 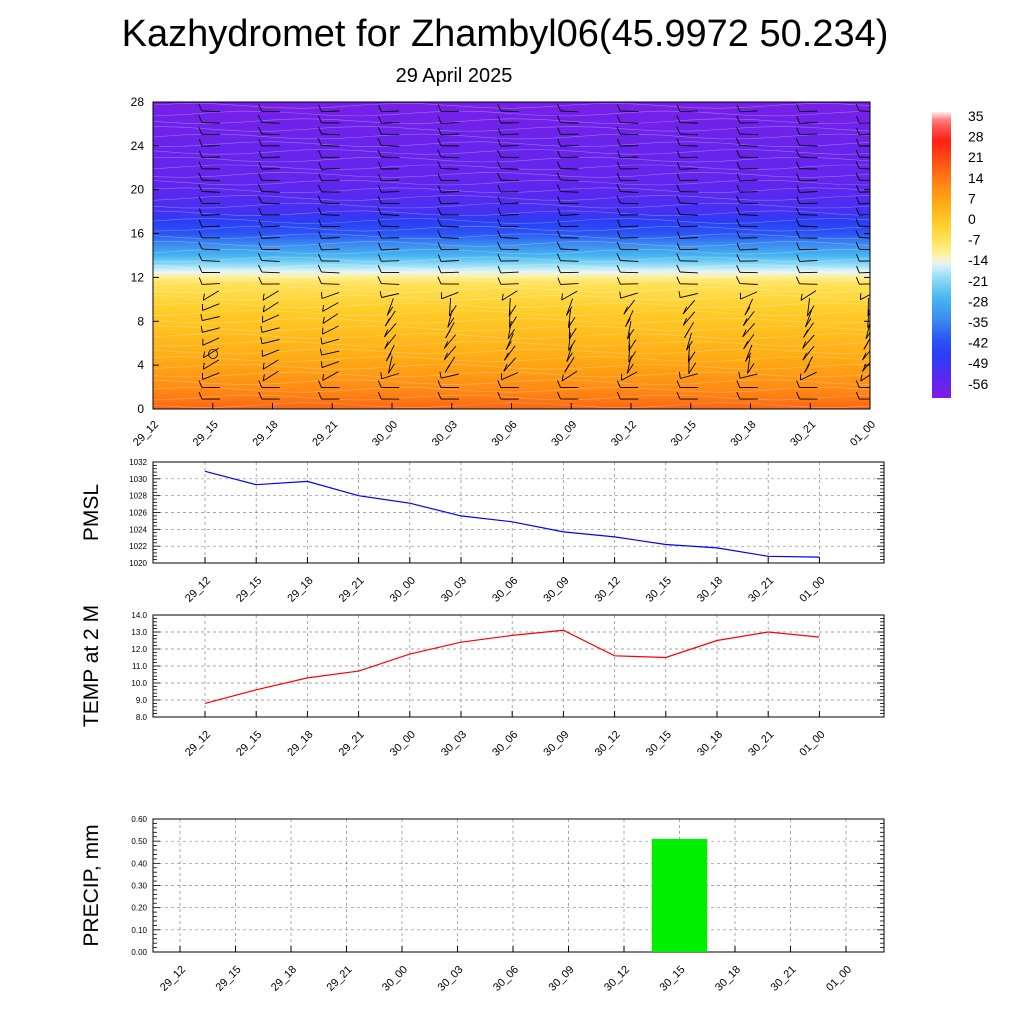 What do you see at coordinates (976, 116) in the screenshot?
I see `colorbar-label: 35` at bounding box center [976, 116].